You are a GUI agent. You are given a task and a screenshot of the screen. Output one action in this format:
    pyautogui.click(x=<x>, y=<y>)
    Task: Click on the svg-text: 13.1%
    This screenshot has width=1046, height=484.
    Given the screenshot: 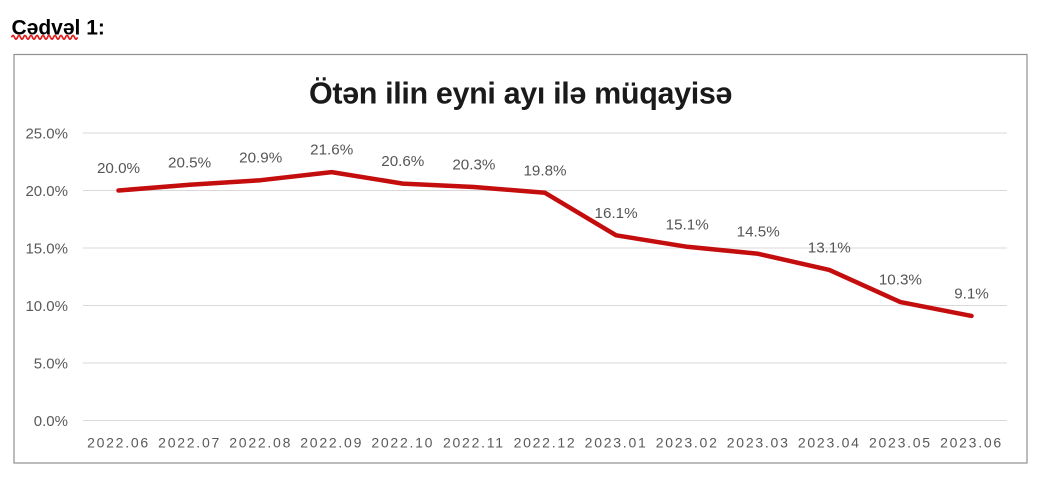 What is the action you would take?
    pyautogui.click(x=829, y=247)
    